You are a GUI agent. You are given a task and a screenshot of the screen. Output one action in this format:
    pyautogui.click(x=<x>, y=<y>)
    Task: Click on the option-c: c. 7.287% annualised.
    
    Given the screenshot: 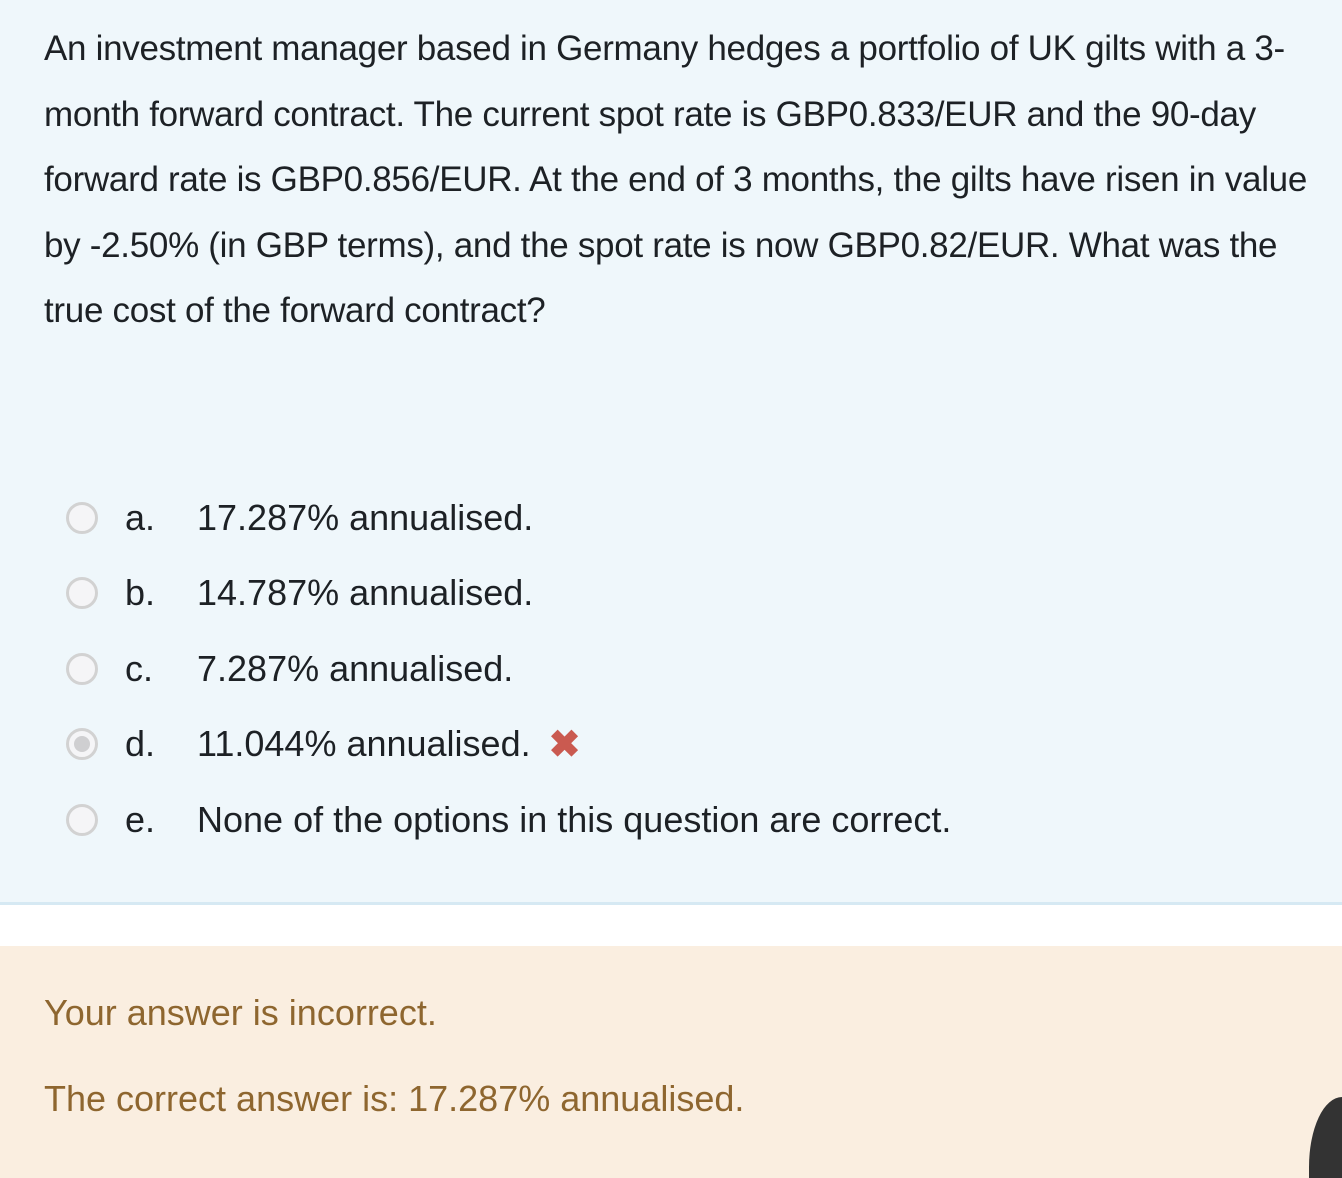 What is the action you would take?
    pyautogui.click(x=508, y=669)
    